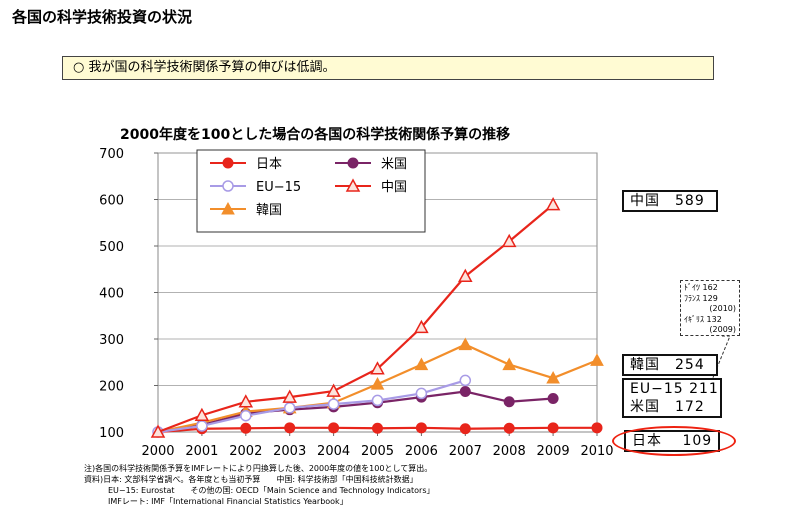 The height and width of the screenshot is (514, 800). What do you see at coordinates (674, 389) in the screenshot?
I see `callout-eu-text: EU−15 211` at bounding box center [674, 389].